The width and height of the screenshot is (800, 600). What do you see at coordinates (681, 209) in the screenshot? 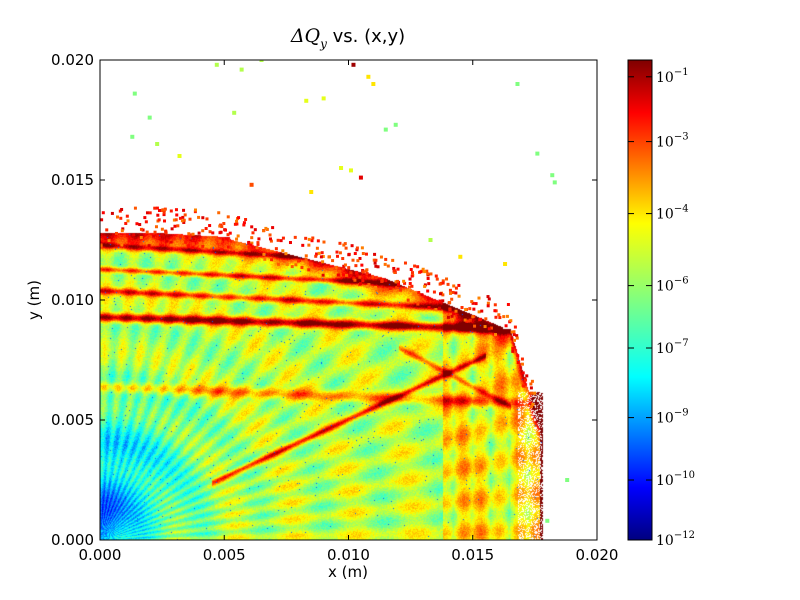
I see `colorbar-tick-exponent: −4` at bounding box center [681, 209].